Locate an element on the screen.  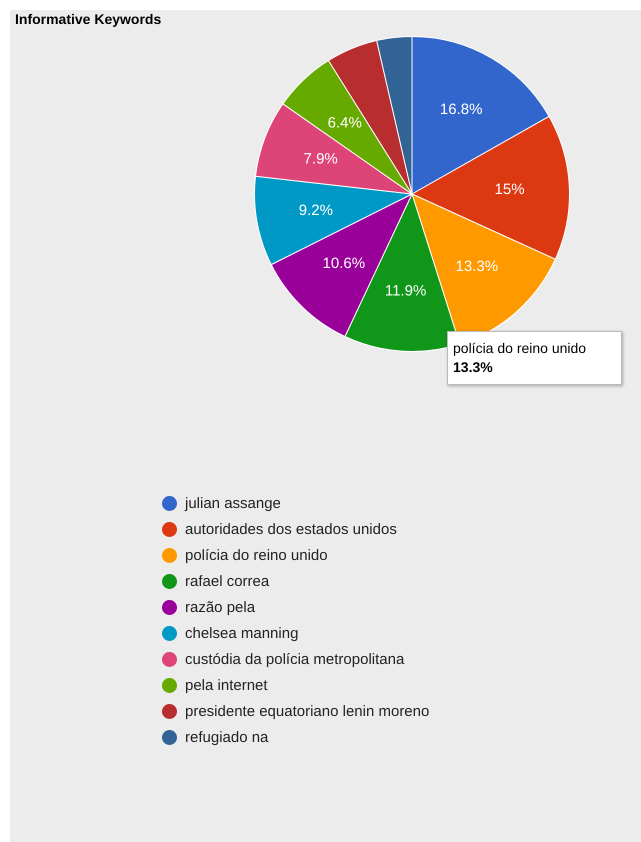
legend-label: razão pela is located at coordinates (220, 607).